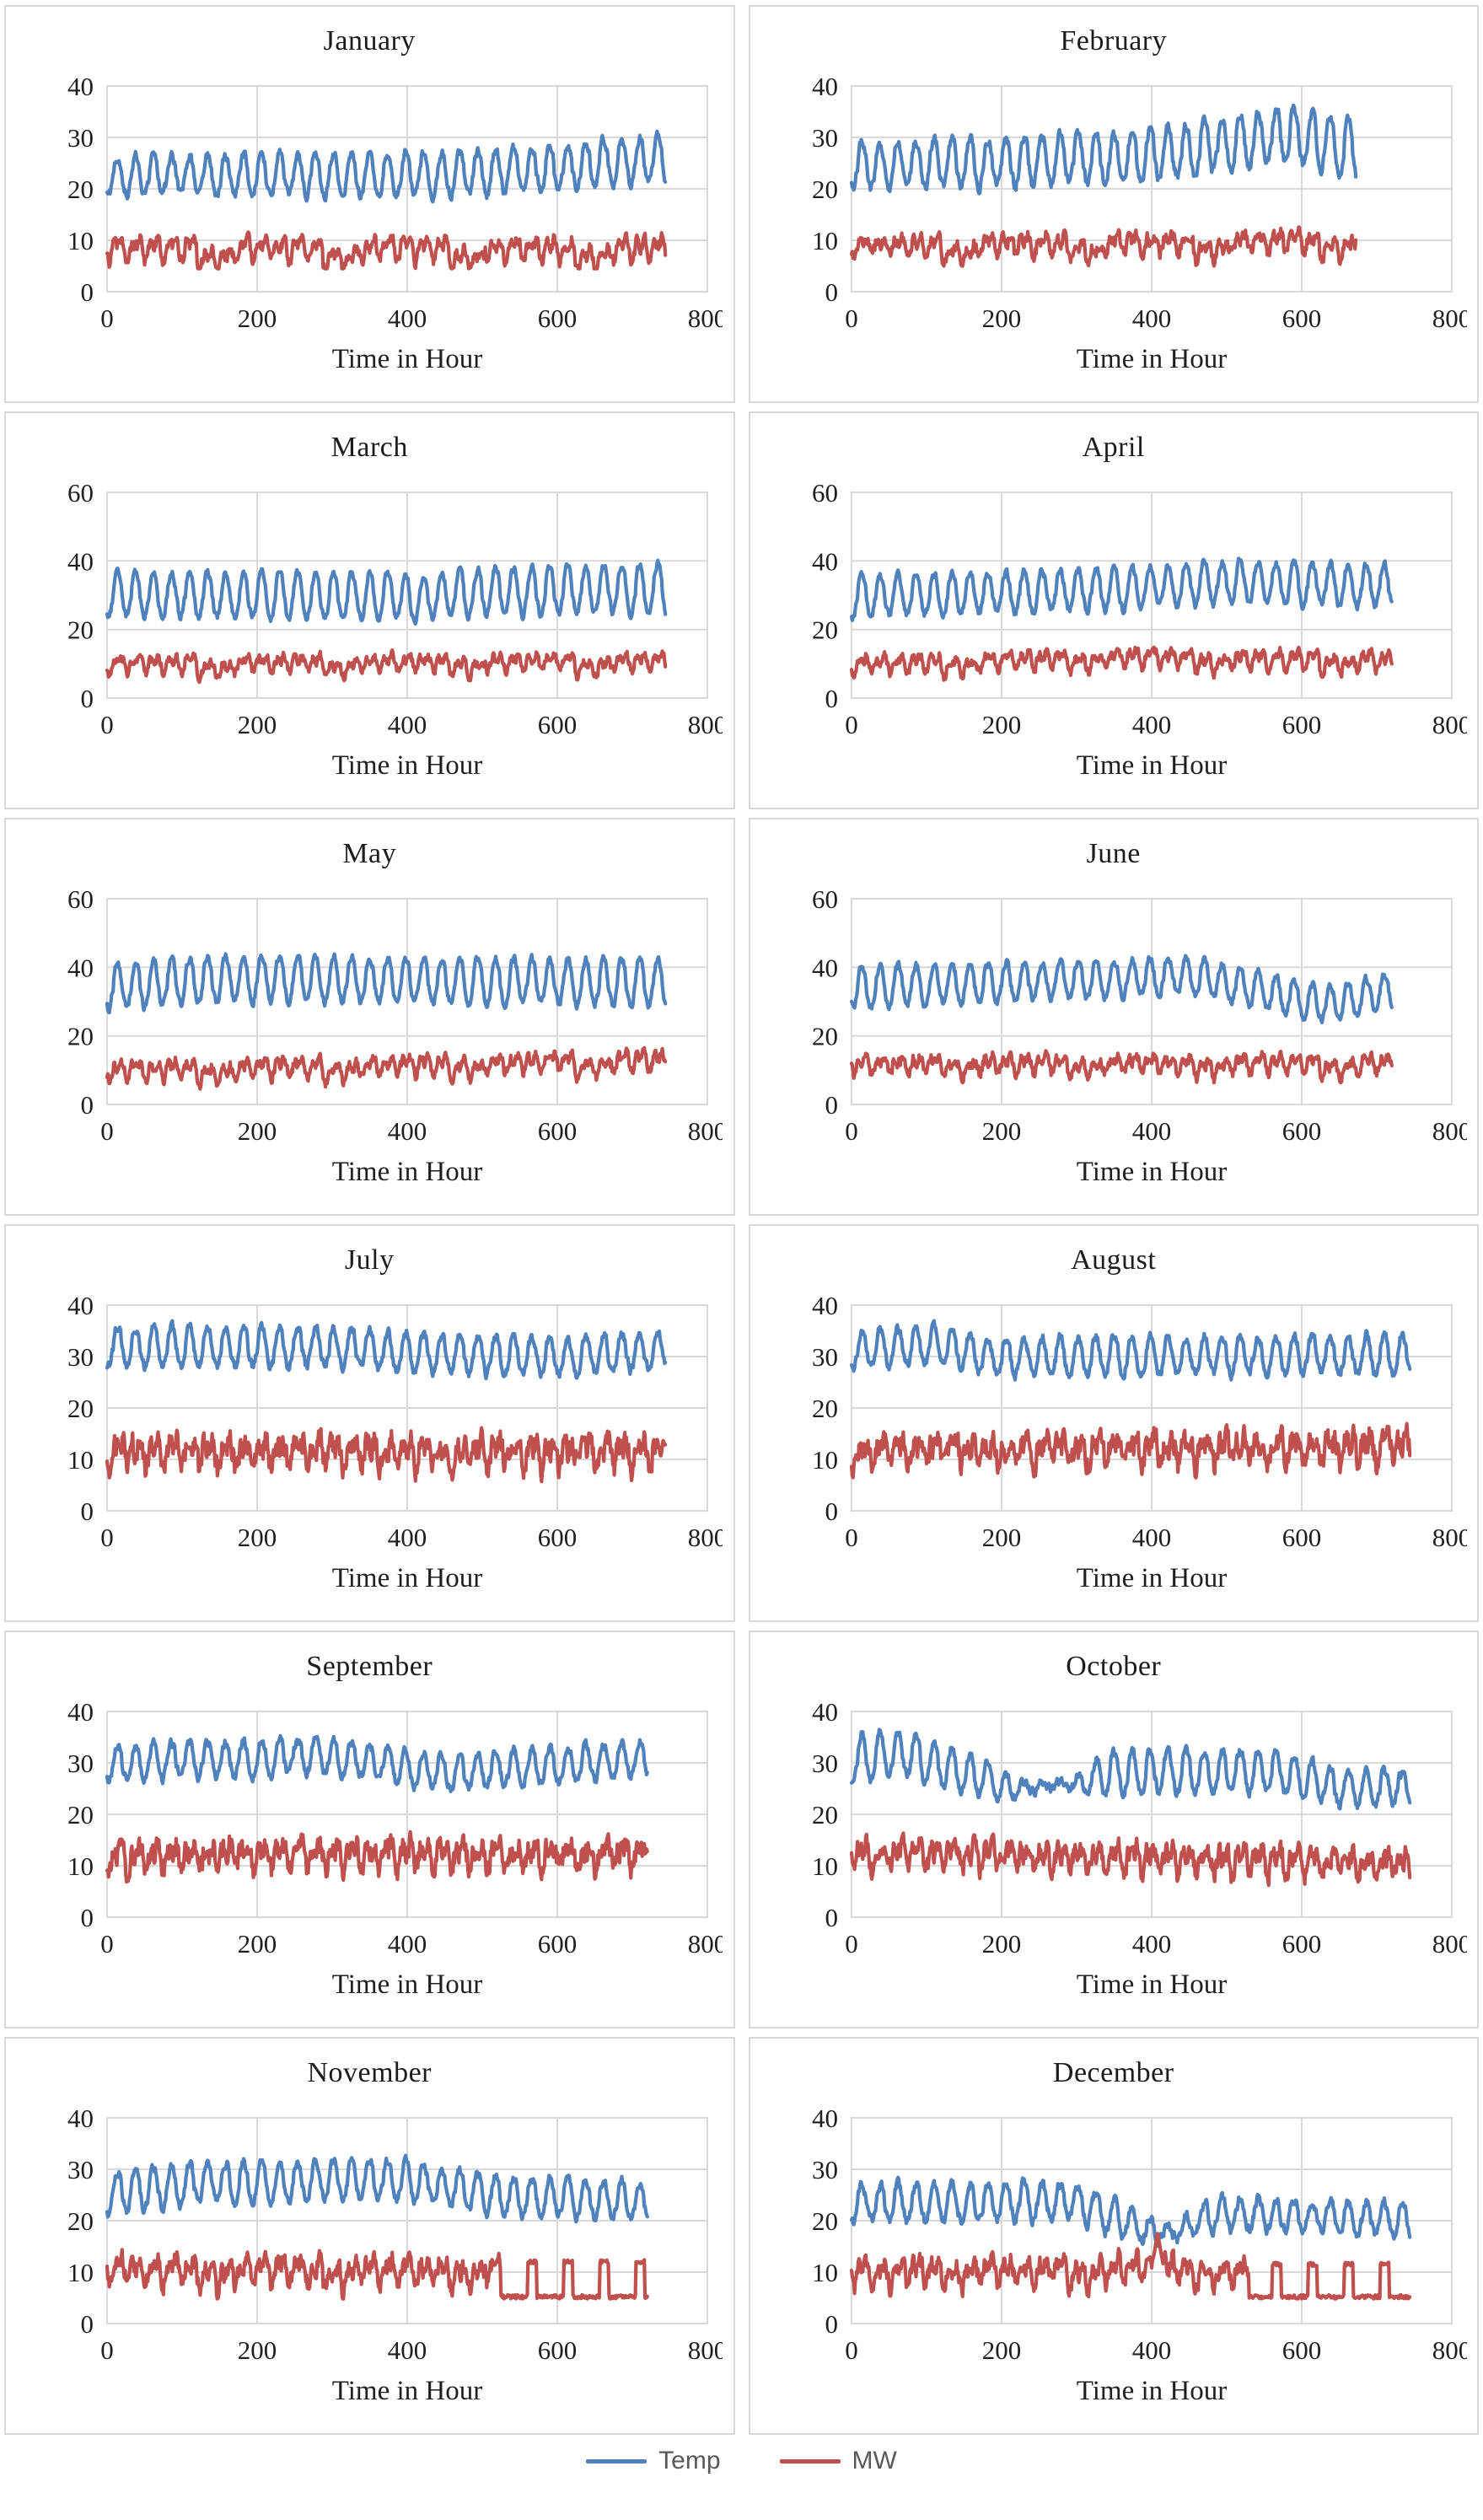 This screenshot has height=2520, width=1483. I want to click on mw-line-swatch, so click(810, 2461).